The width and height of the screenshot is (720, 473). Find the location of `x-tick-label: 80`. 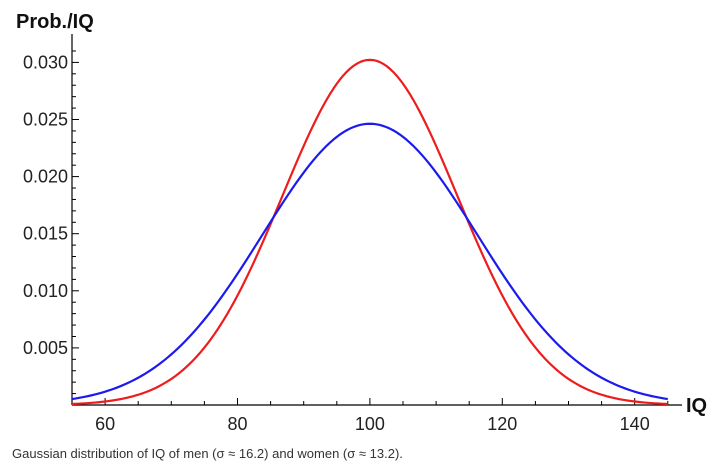

x-tick-label: 80 is located at coordinates (237, 424).